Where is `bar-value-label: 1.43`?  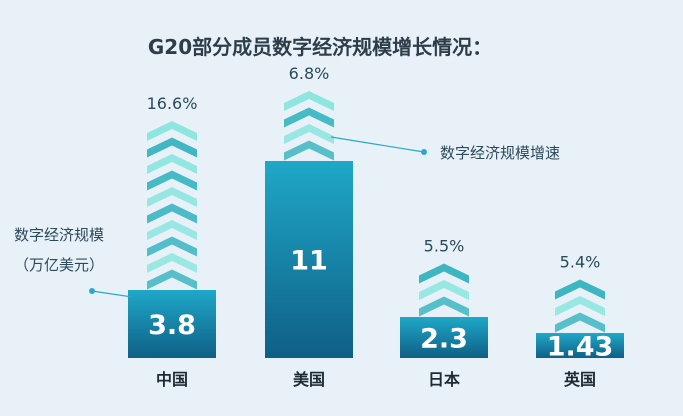
bar-value-label: 1.43 is located at coordinates (580, 347).